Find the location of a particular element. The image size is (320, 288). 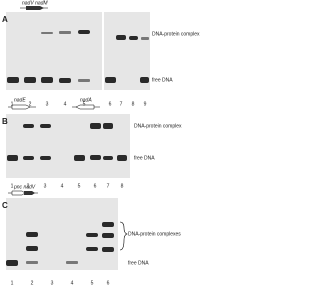

gene-label: nadE is located at coordinates (20, 100).